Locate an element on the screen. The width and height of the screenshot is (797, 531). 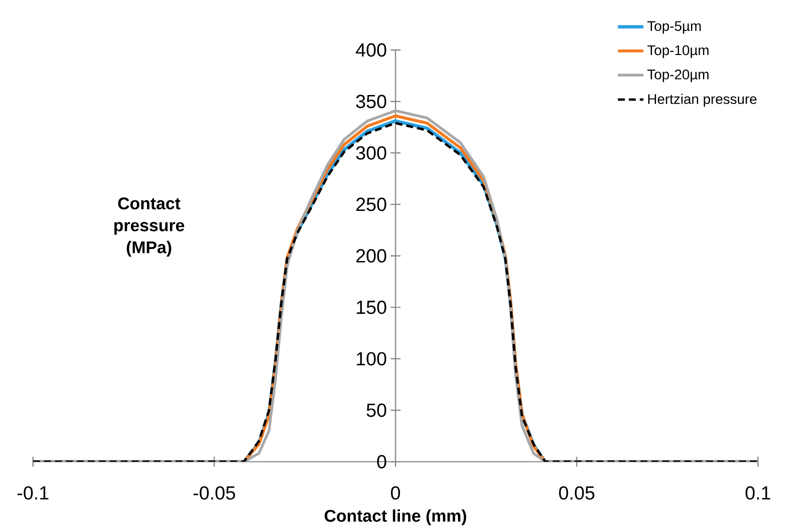
x-tick-label: 0 is located at coordinates (395, 493).